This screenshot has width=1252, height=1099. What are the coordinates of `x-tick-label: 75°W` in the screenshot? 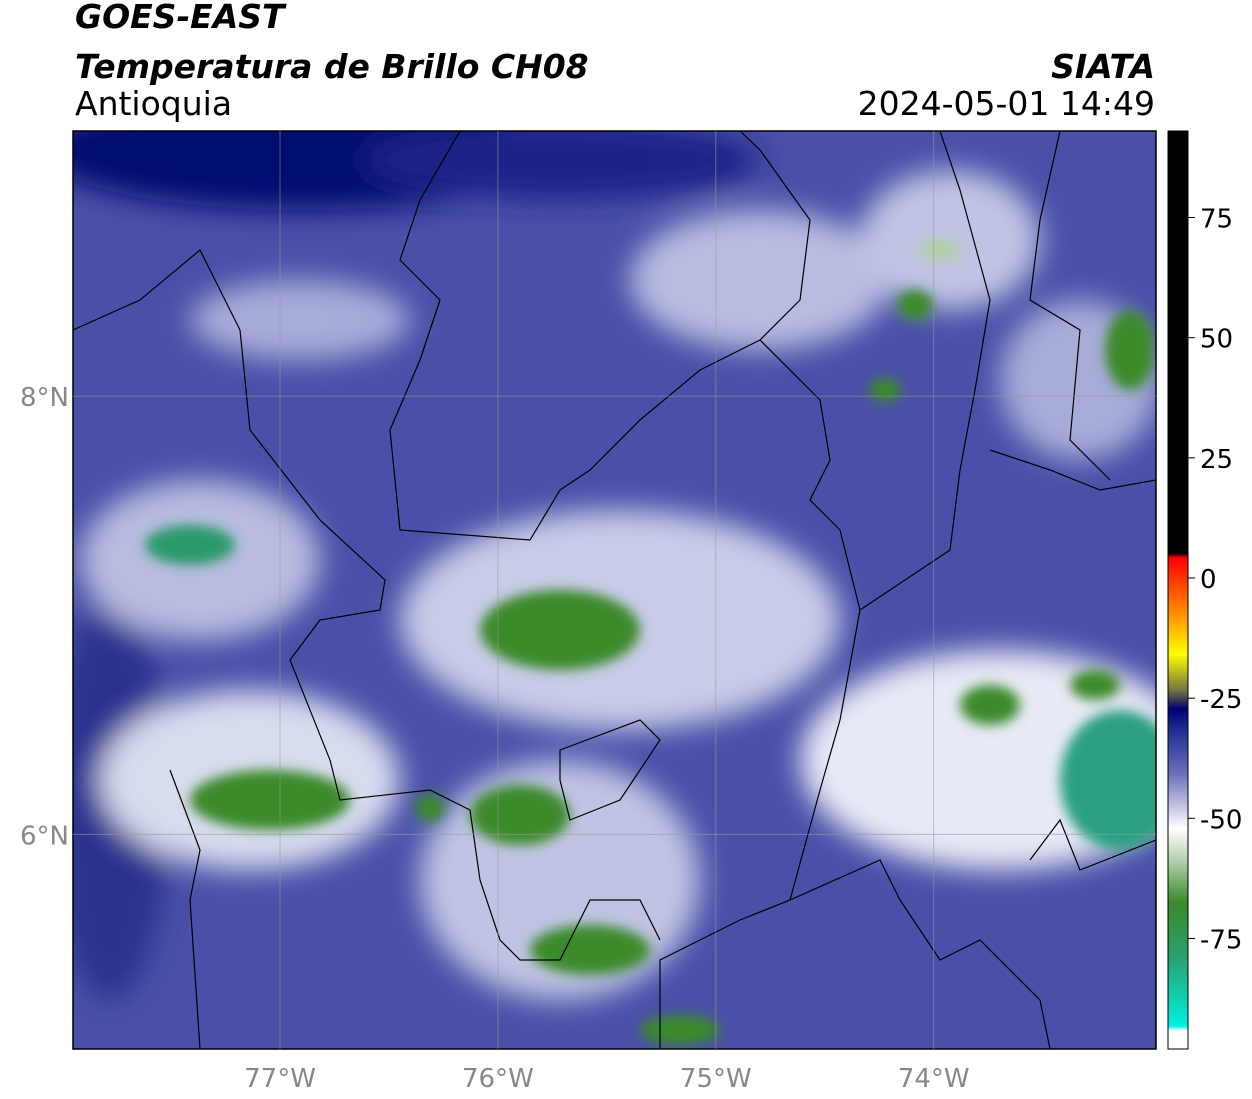 It's located at (716, 1079).